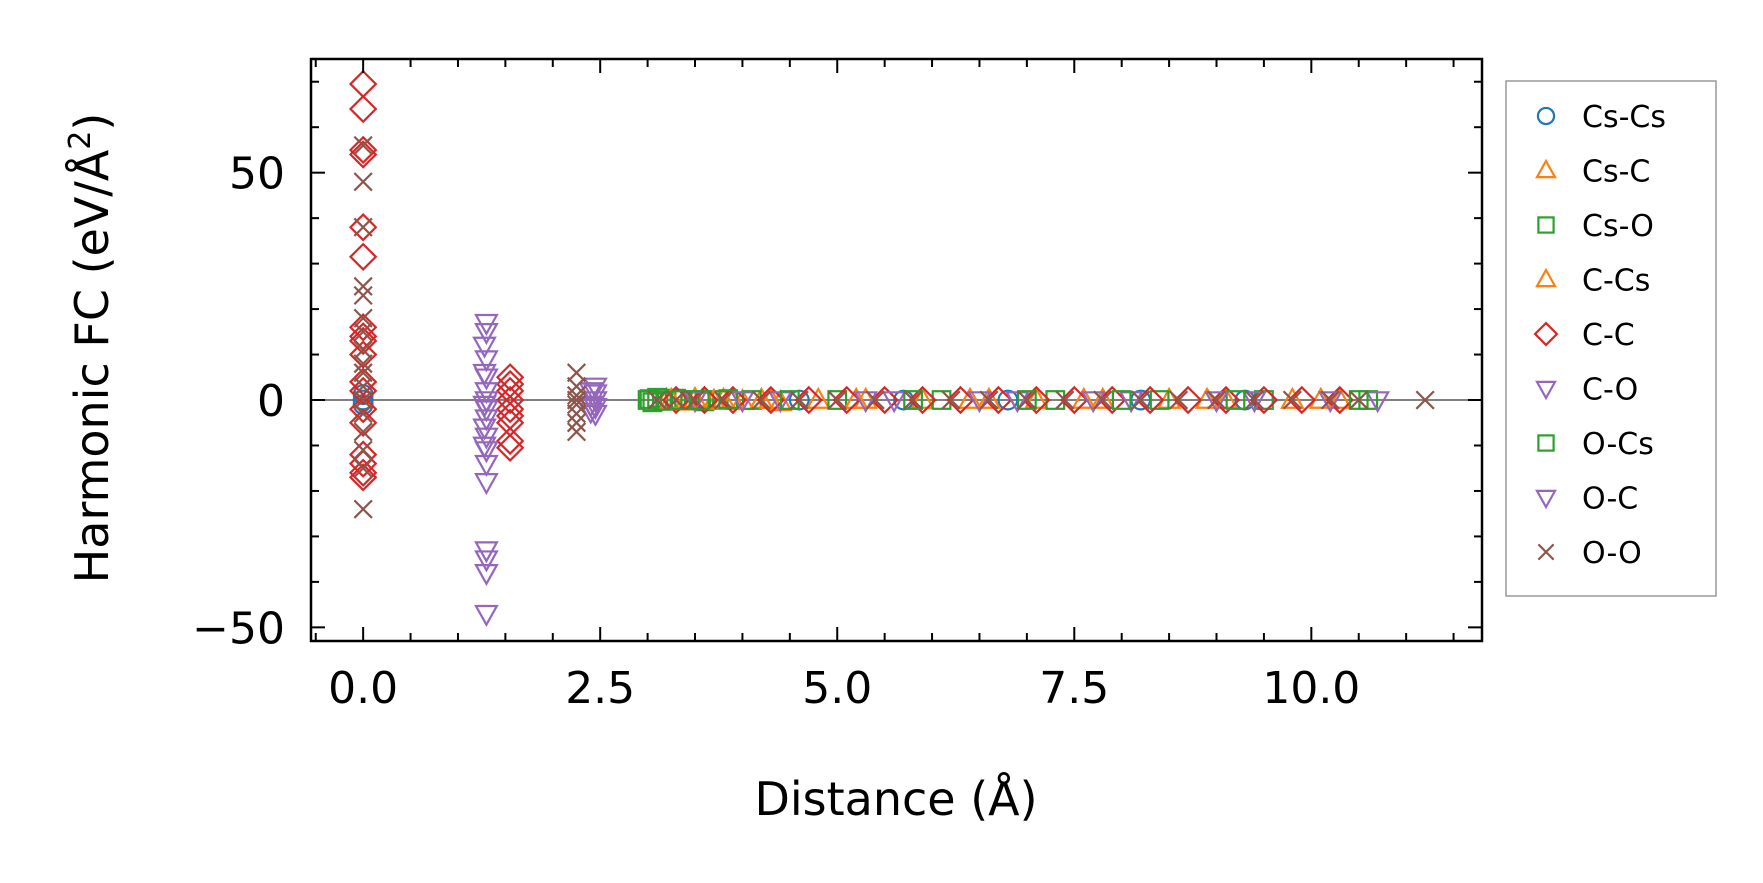 This screenshot has height=883, width=1763. What do you see at coordinates (1616, 172) in the screenshot?
I see `legend-label: Cs-C` at bounding box center [1616, 172].